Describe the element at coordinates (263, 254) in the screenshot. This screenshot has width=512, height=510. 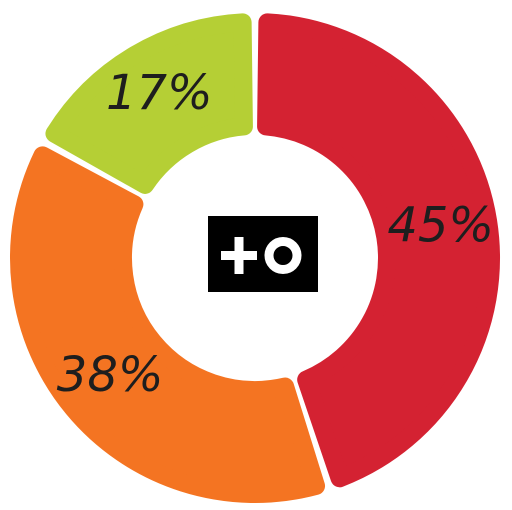
I see `center-logo` at that location.